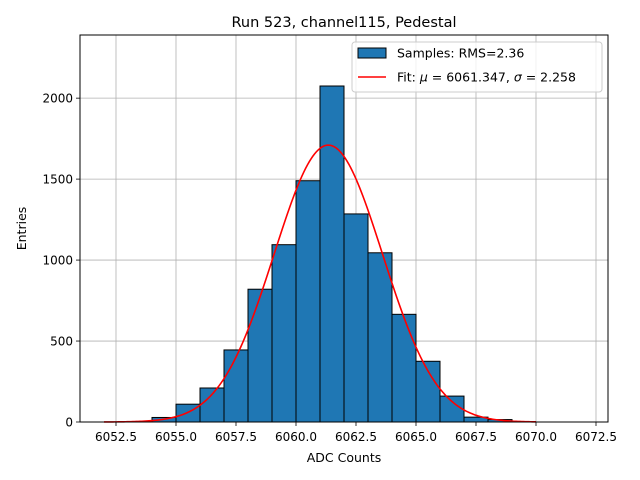 This screenshot has width=640, height=480. I want to click on y-tick-label: 1000, so click(57, 261).